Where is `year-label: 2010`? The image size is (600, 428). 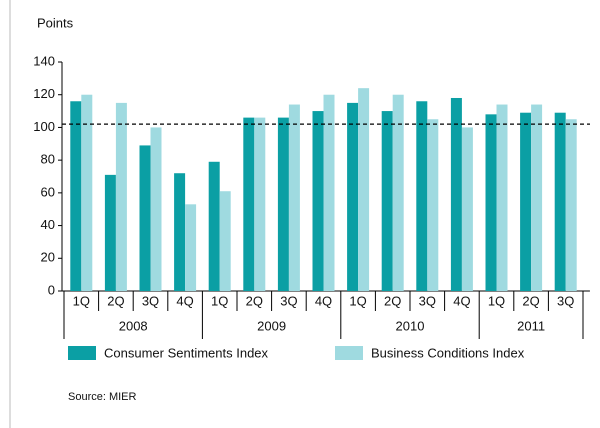 year-label: 2010 is located at coordinates (410, 325).